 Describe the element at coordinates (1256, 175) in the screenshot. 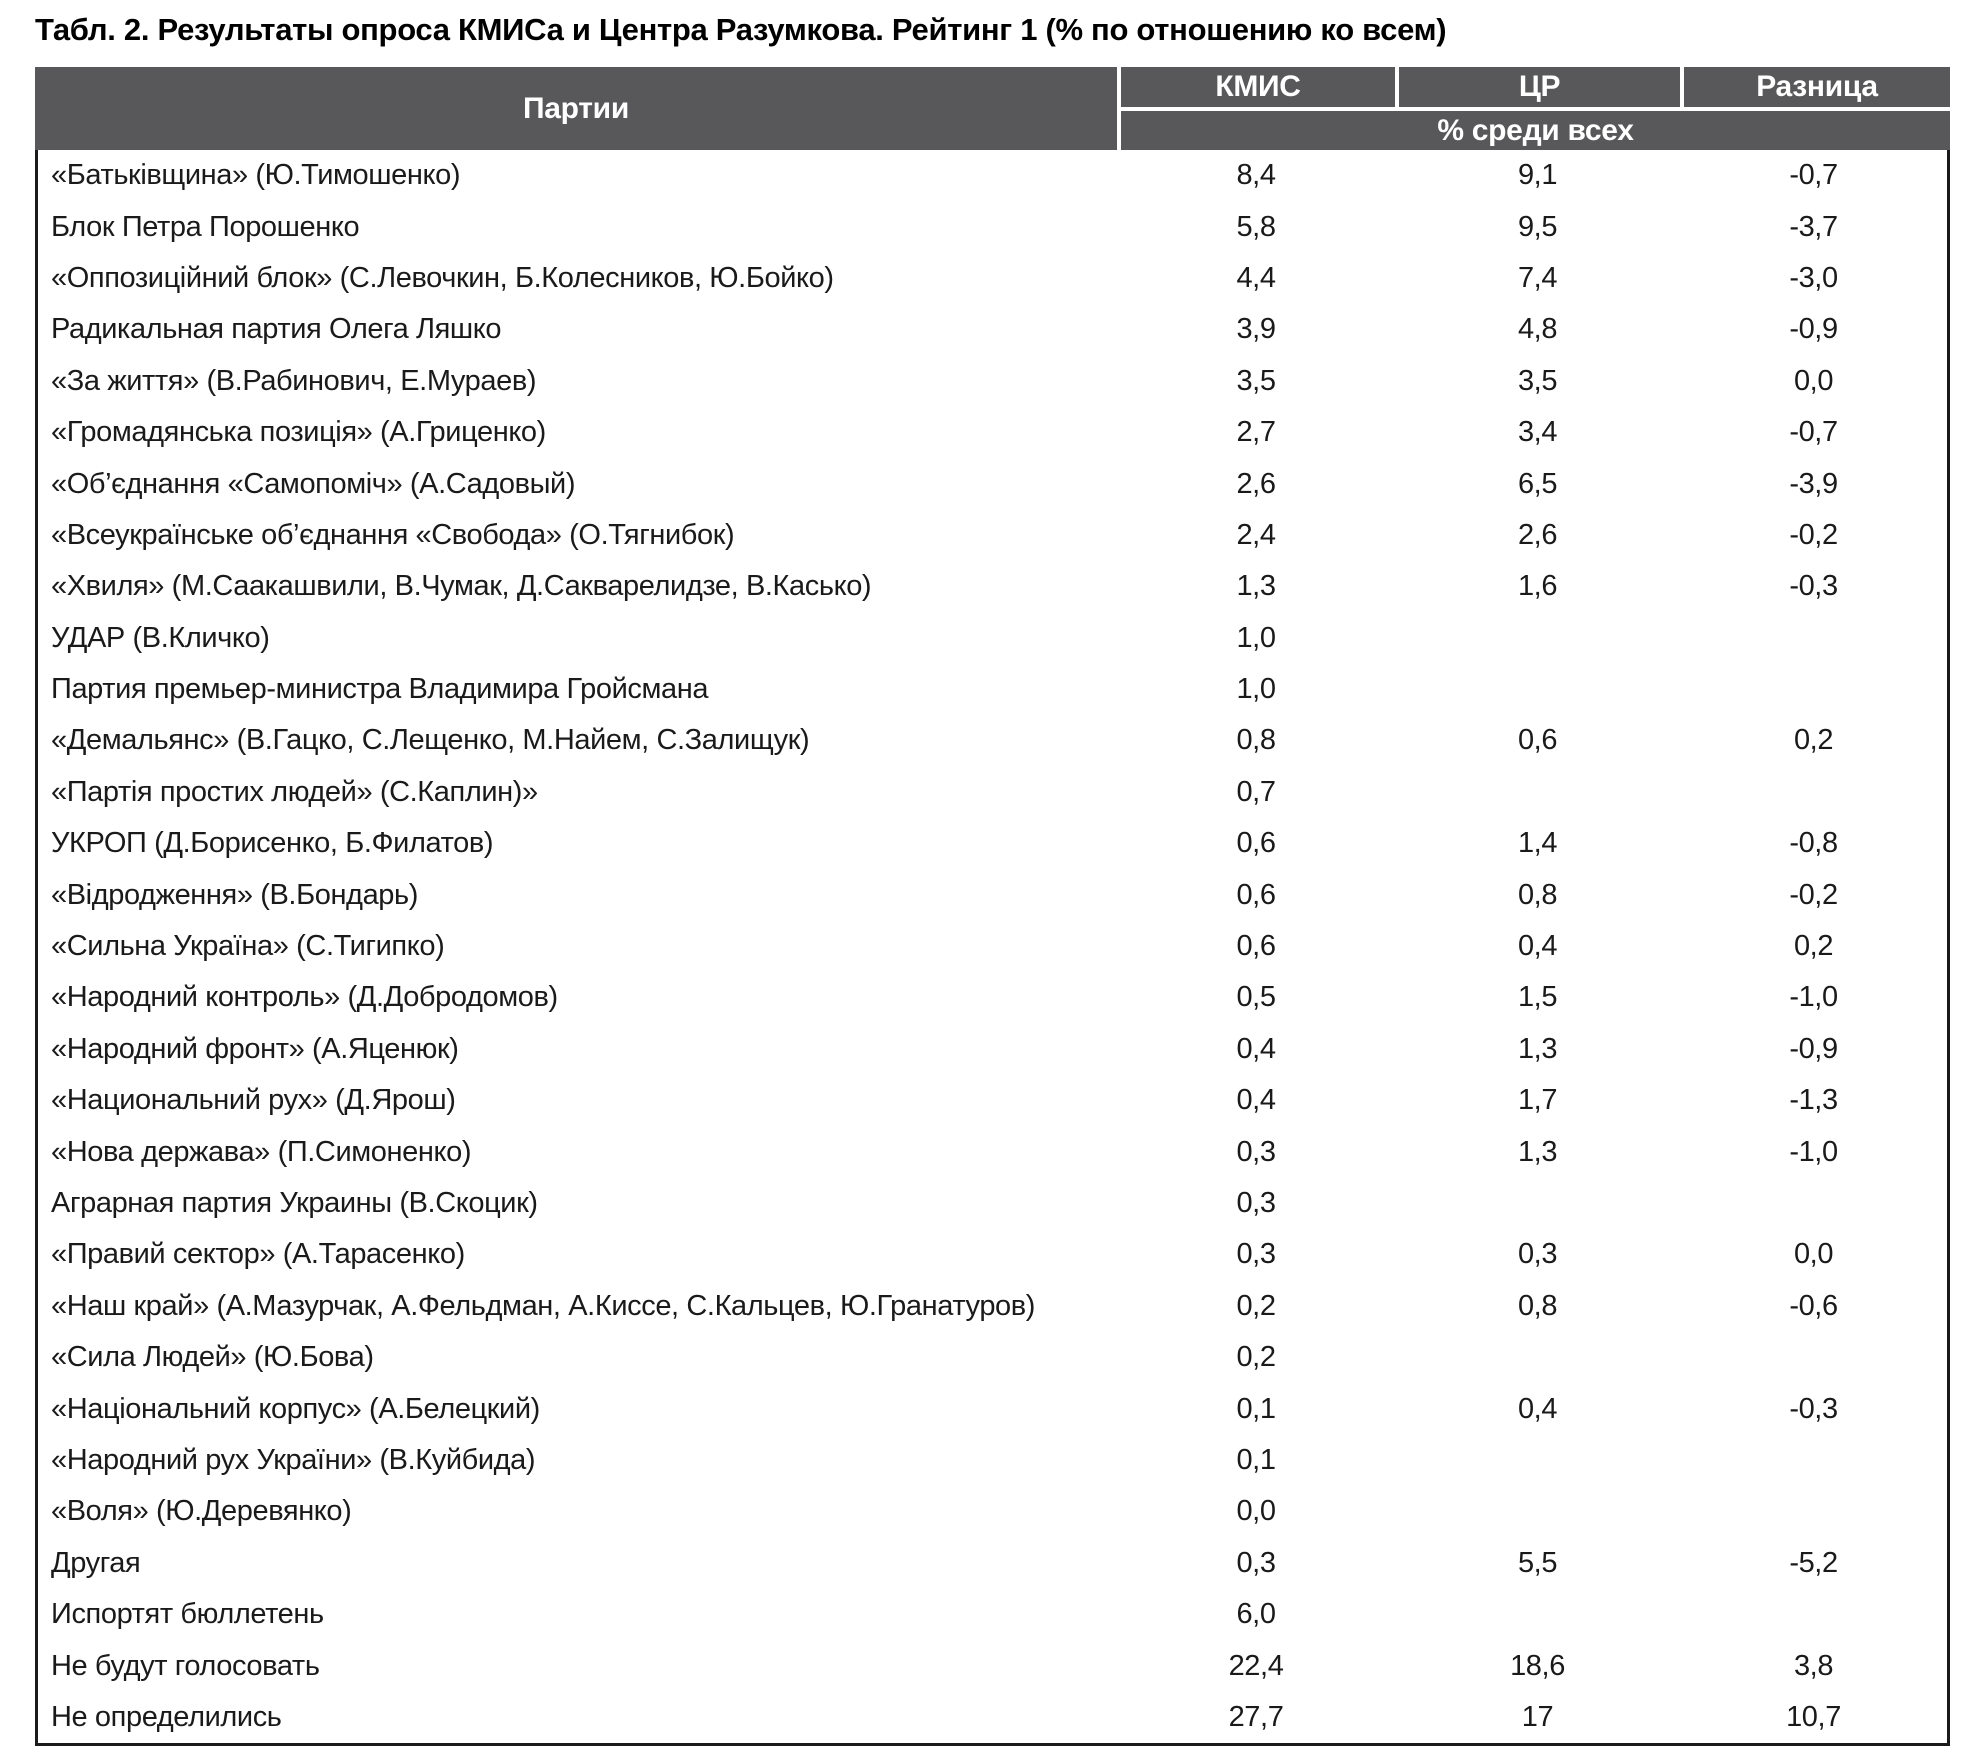

I see `kmis-value-cell: 8,4` at that location.